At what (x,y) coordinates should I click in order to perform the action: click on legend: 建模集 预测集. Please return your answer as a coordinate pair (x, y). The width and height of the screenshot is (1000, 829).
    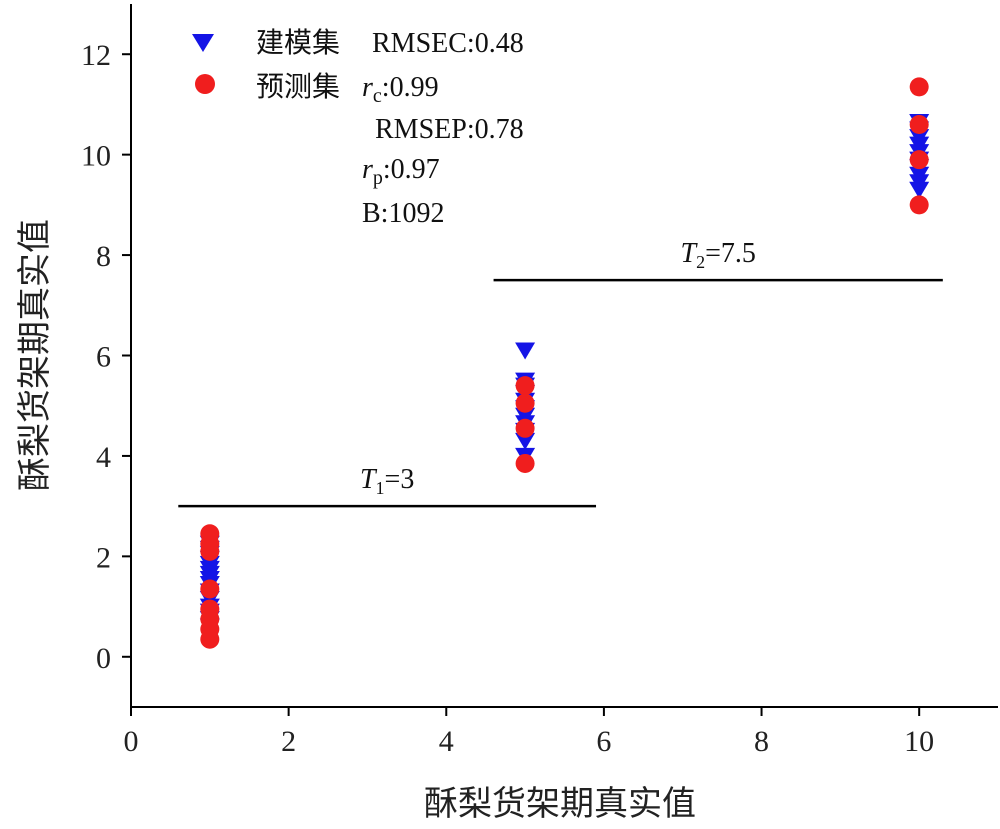
    Looking at the image, I should click on (266, 64).